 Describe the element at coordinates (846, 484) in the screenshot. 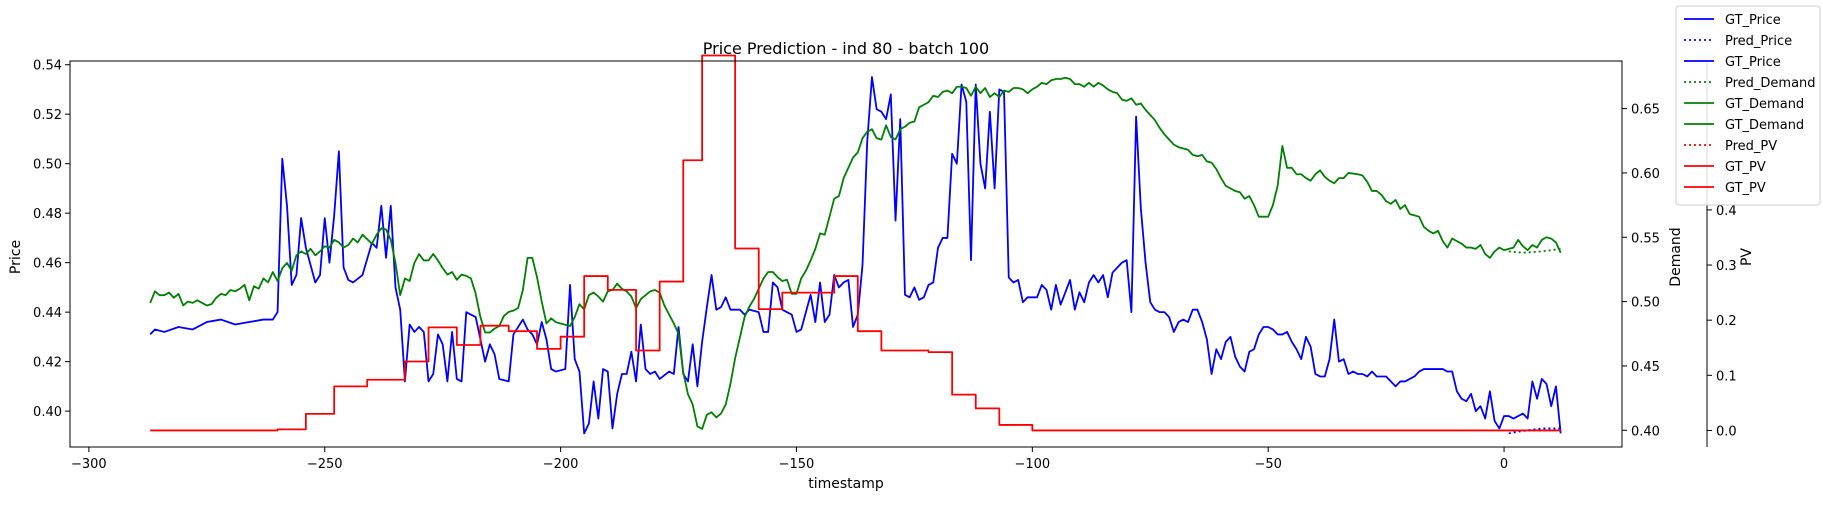

I see `x-axis-label: timestamp` at that location.